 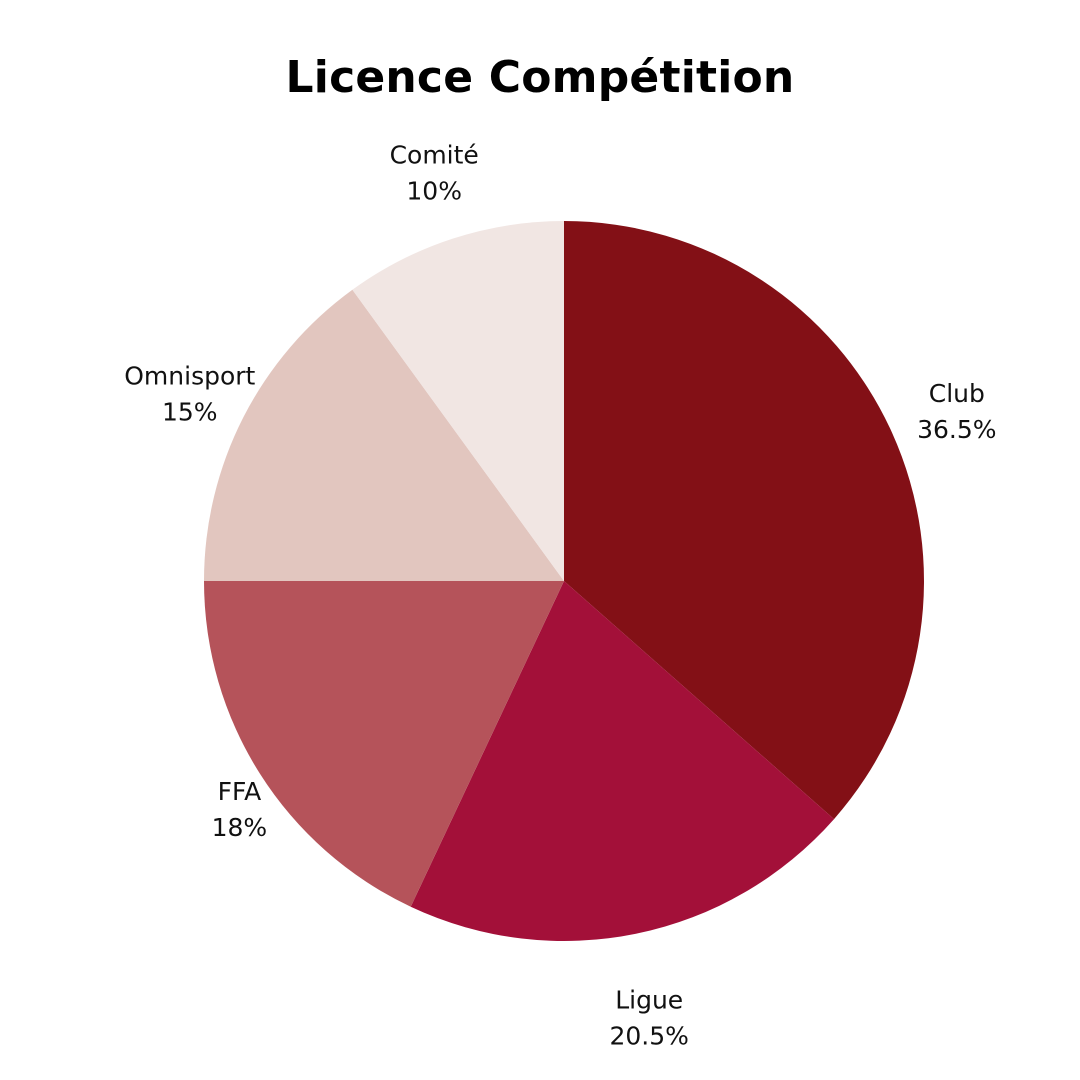 What do you see at coordinates (240, 827) in the screenshot?
I see `slice-value-ffa: 18%` at bounding box center [240, 827].